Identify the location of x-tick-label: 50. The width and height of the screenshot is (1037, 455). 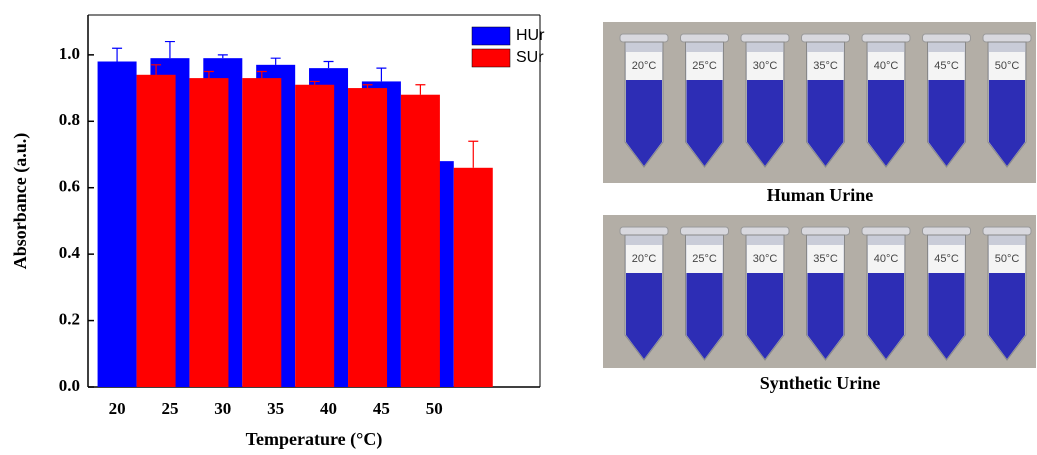
(434, 408).